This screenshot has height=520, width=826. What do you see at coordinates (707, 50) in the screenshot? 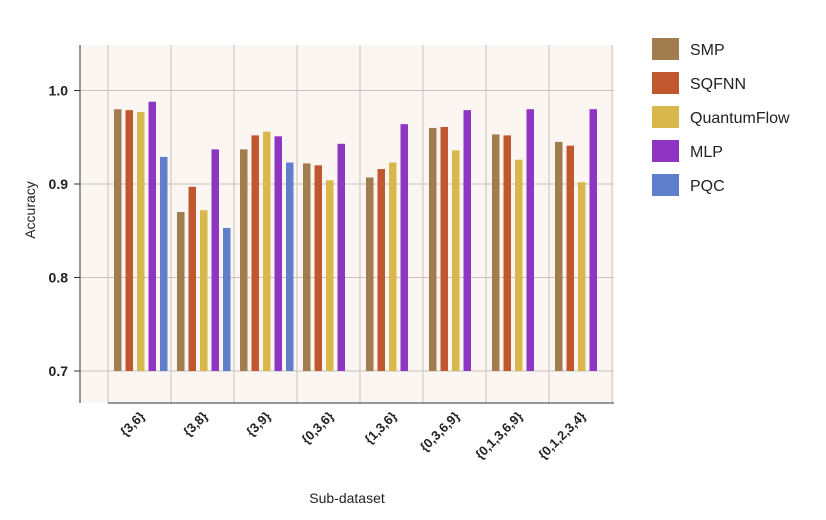
I see `legend-label-smp: SMP` at bounding box center [707, 50].